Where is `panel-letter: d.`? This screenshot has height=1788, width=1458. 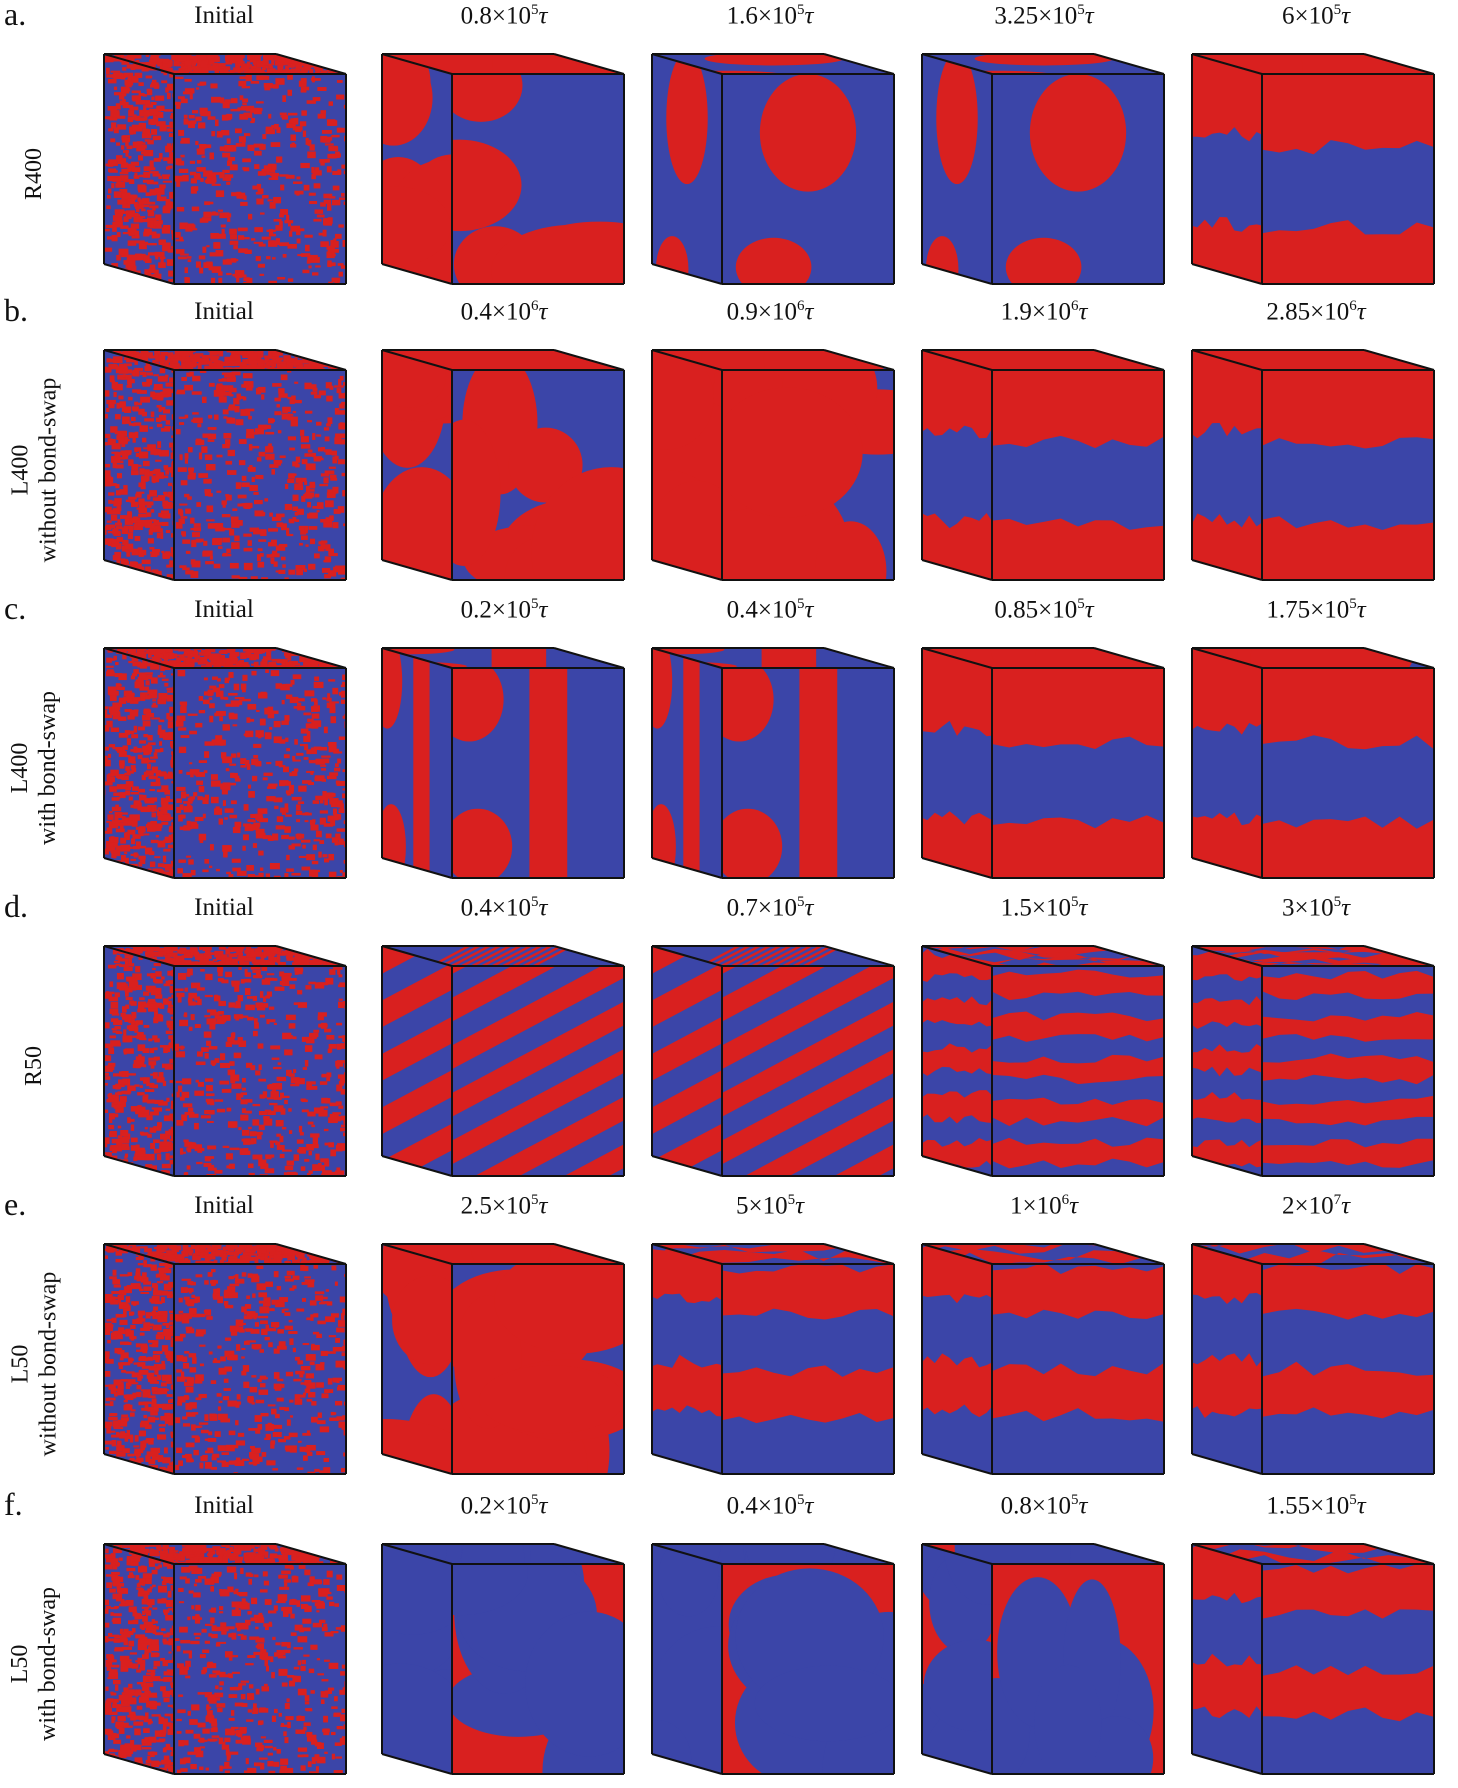
panel-letter: d. is located at coordinates (16, 906).